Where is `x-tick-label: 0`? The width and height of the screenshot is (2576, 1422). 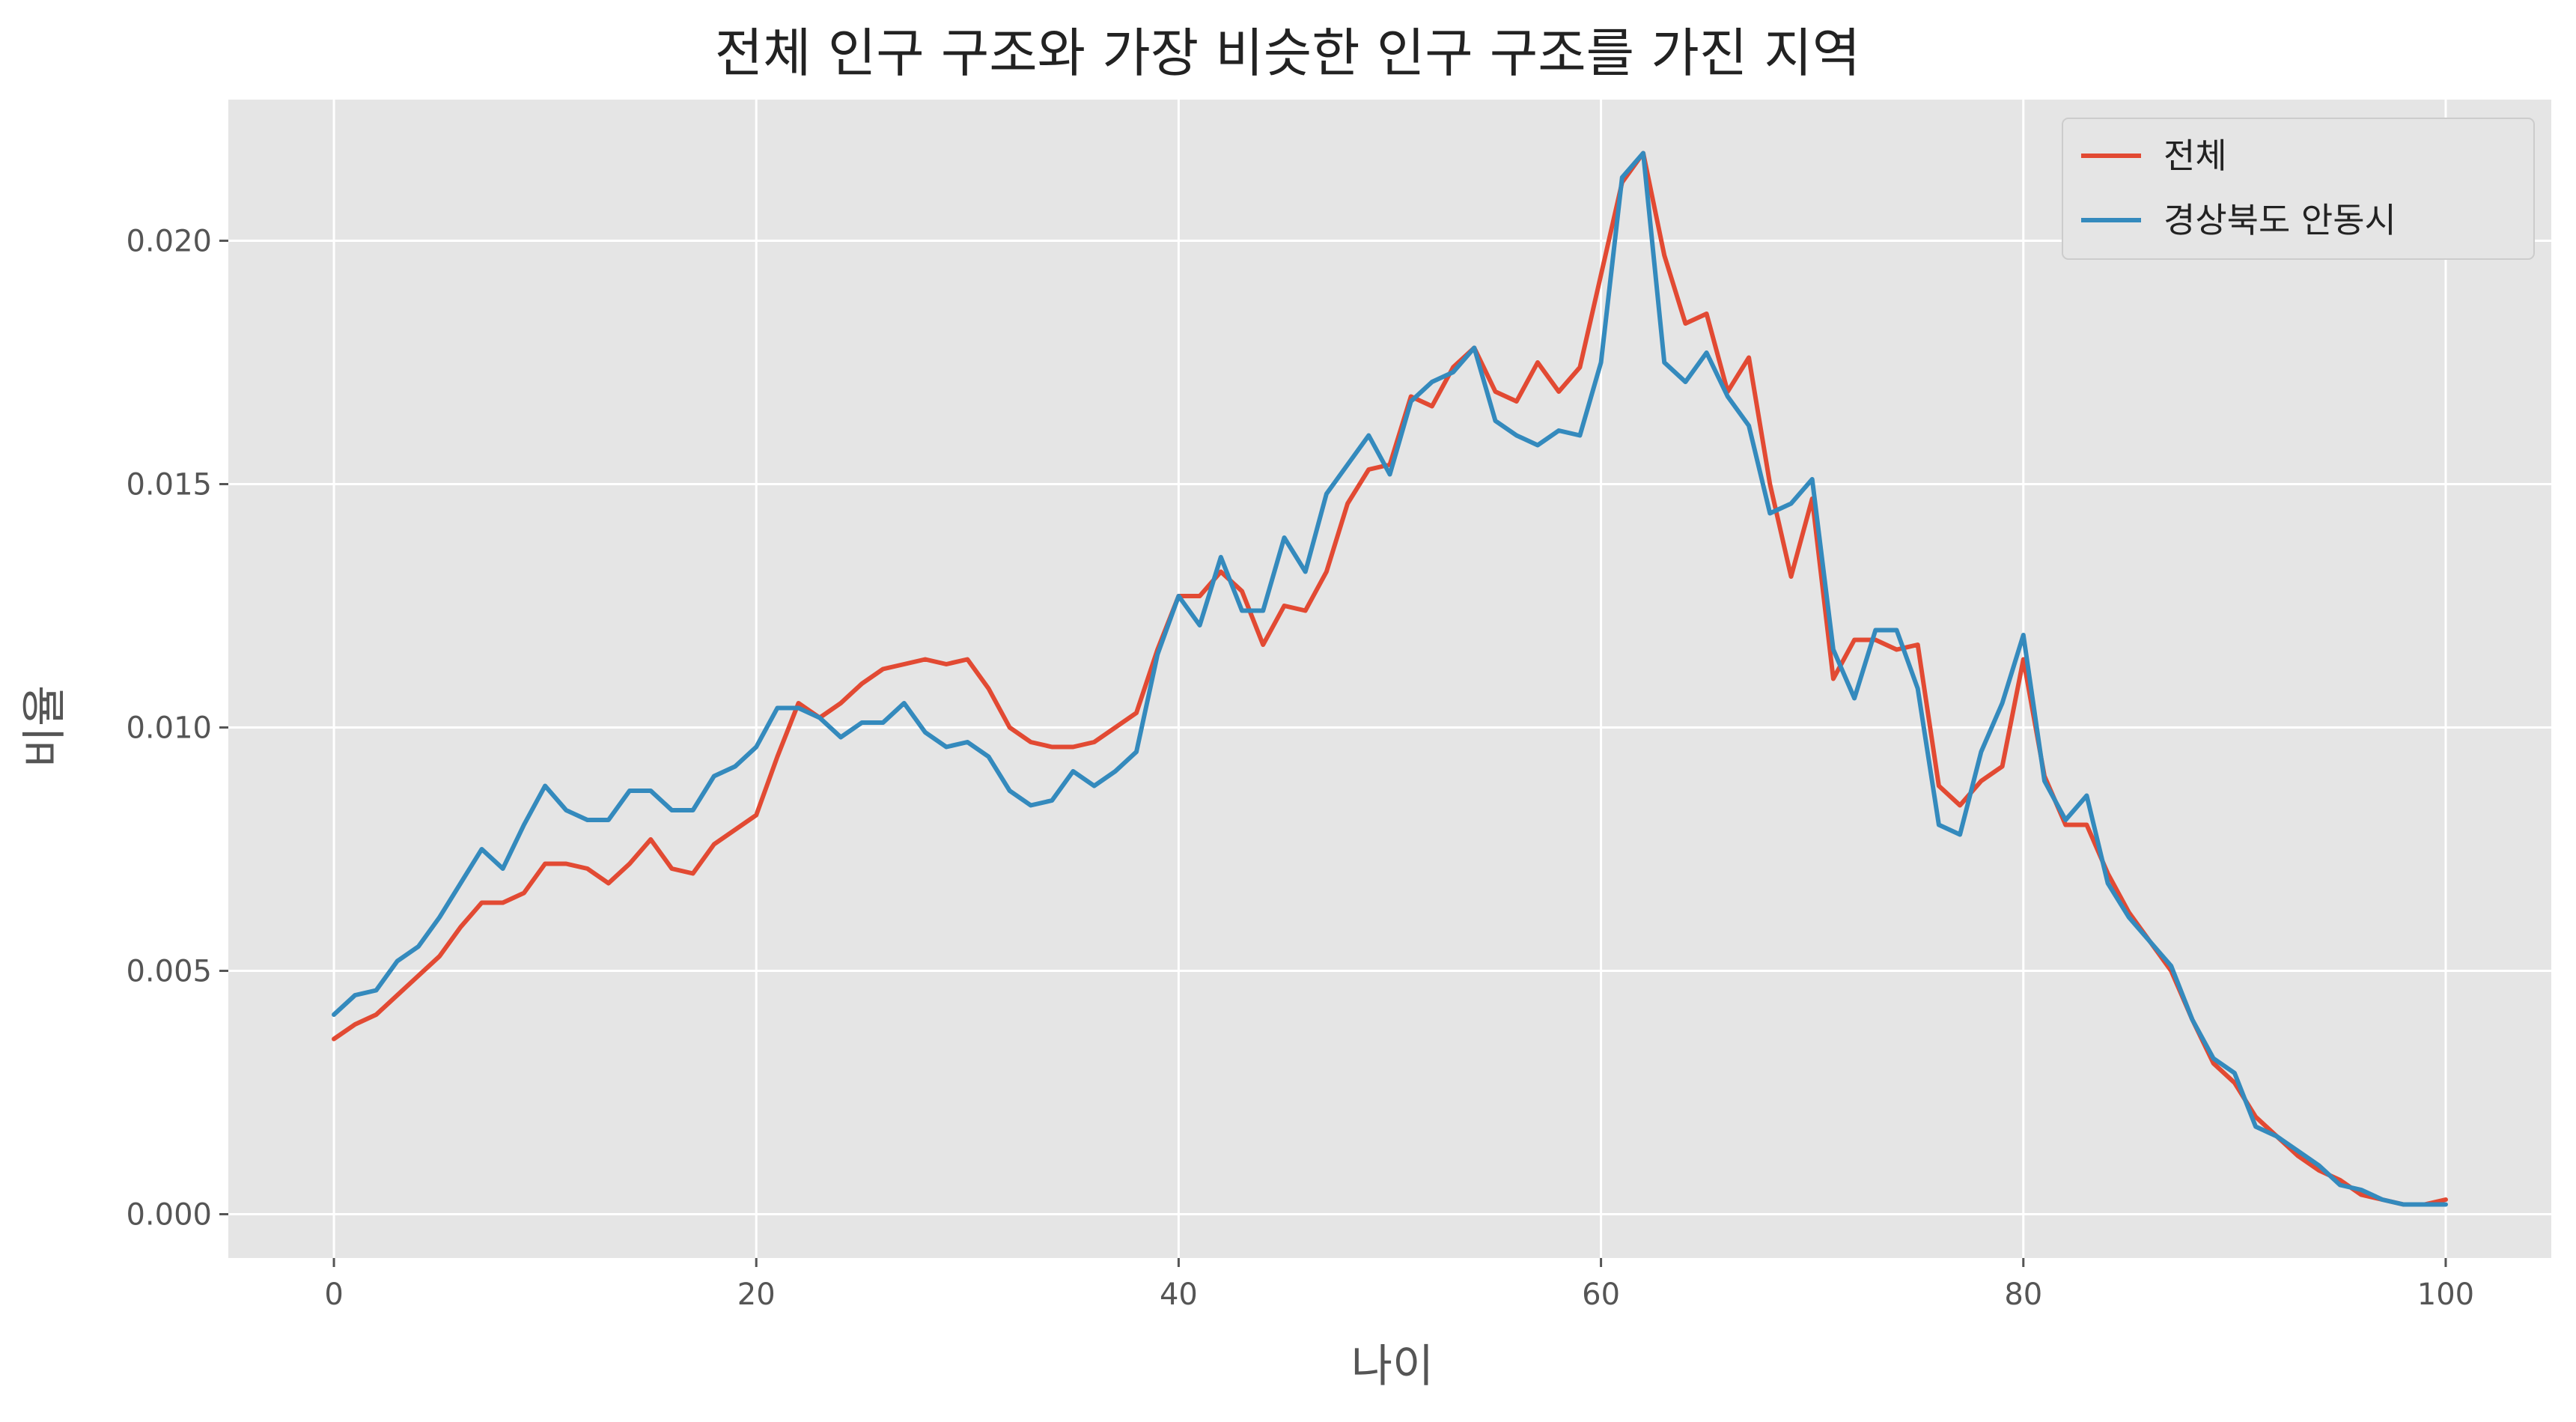
x-tick-label: 0 is located at coordinates (333, 1294).